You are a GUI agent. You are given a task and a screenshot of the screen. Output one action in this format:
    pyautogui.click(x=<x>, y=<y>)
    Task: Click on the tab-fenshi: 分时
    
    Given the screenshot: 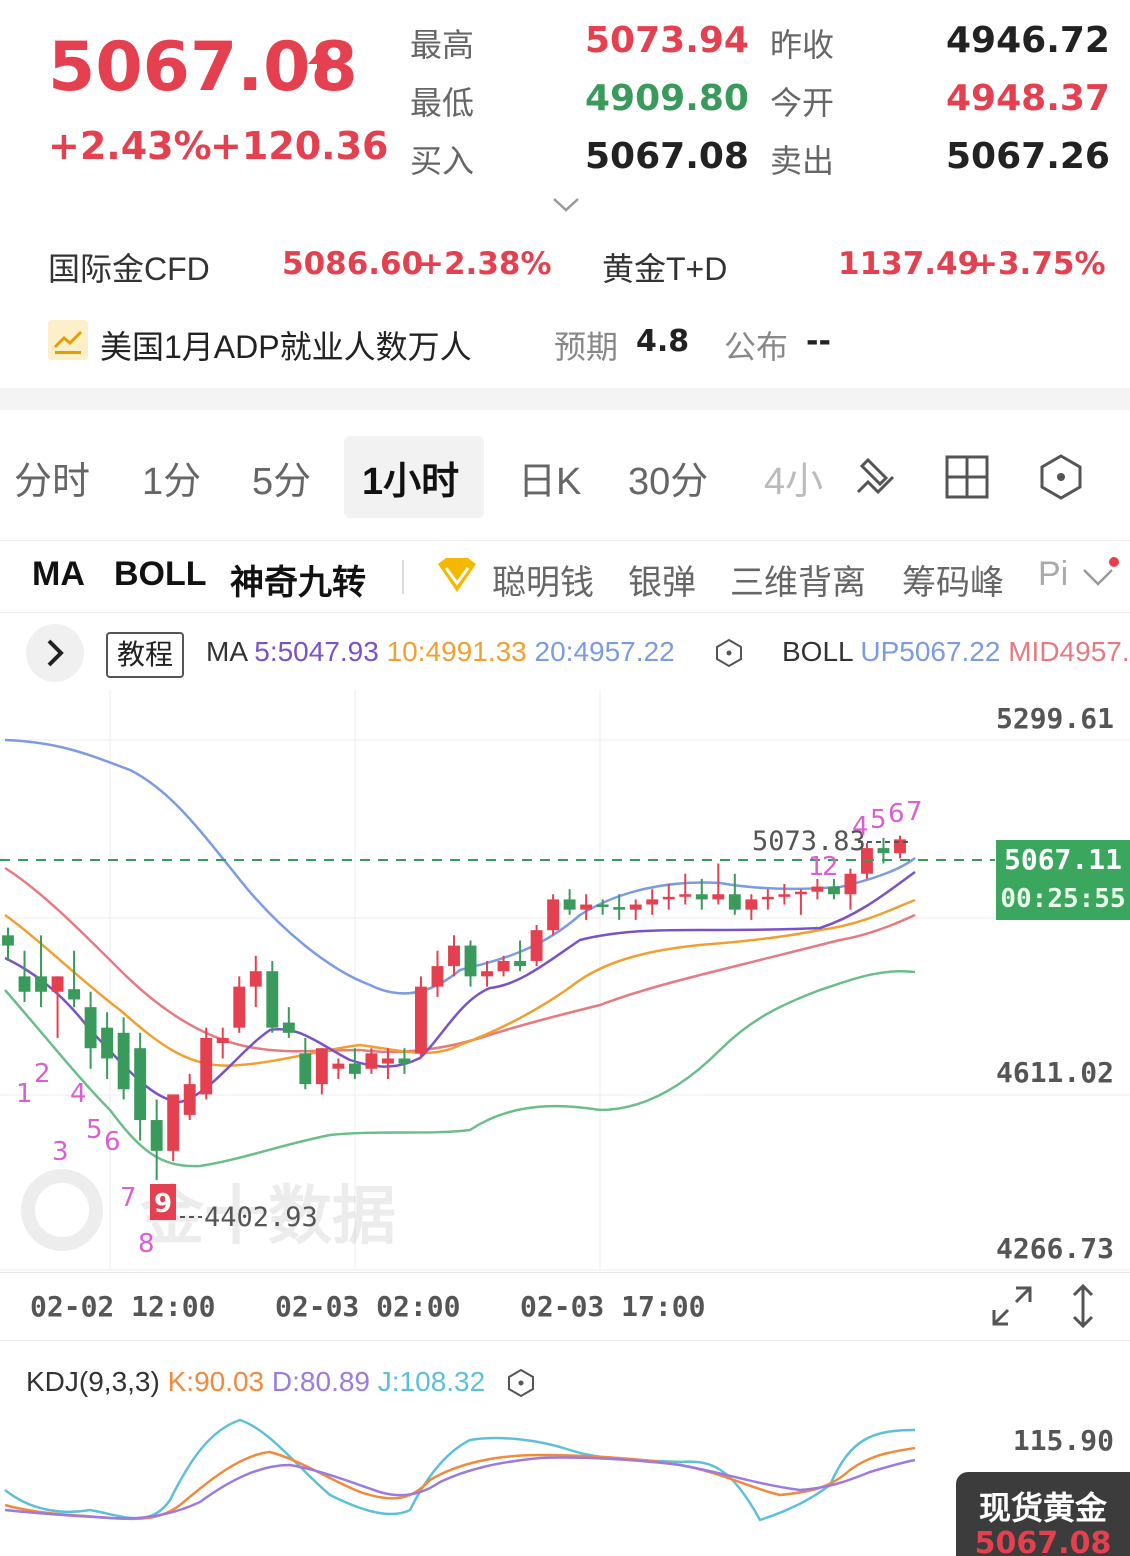 What is the action you would take?
    pyautogui.click(x=52, y=482)
    